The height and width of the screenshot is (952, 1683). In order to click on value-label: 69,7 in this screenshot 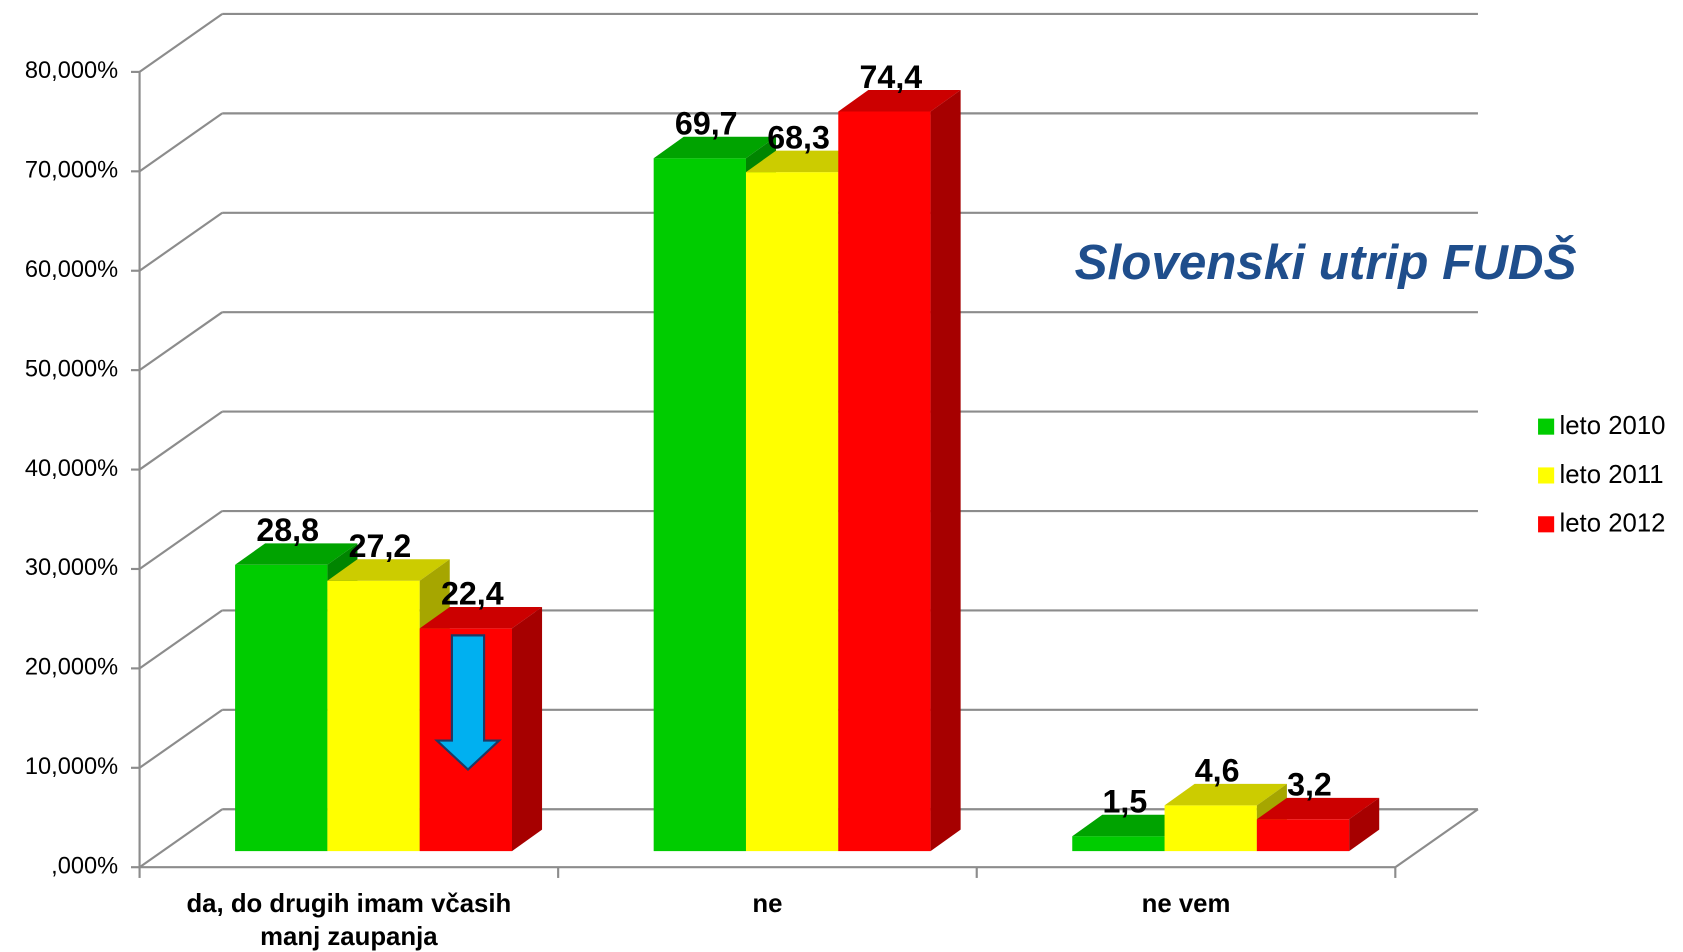, I will do `click(706, 124)`.